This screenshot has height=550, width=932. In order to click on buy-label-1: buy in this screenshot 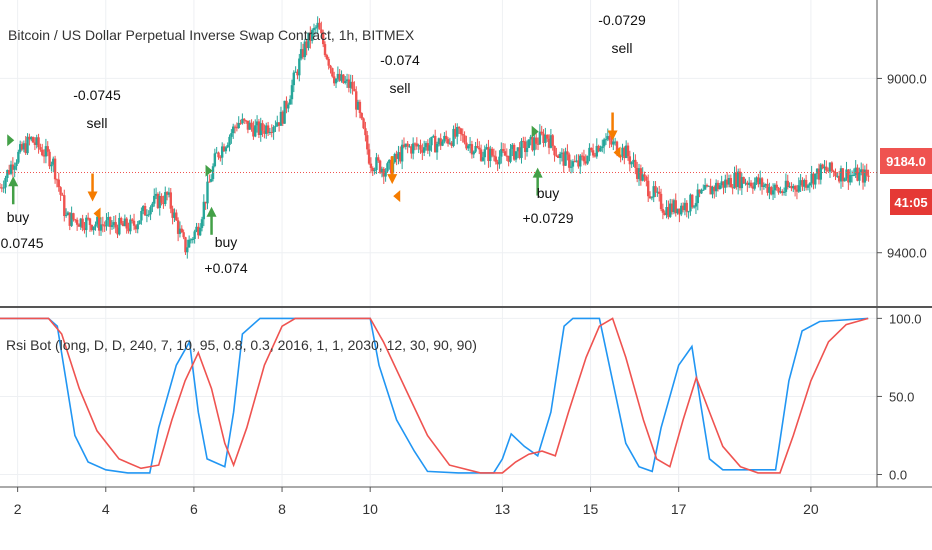, I will do `click(18, 217)`.